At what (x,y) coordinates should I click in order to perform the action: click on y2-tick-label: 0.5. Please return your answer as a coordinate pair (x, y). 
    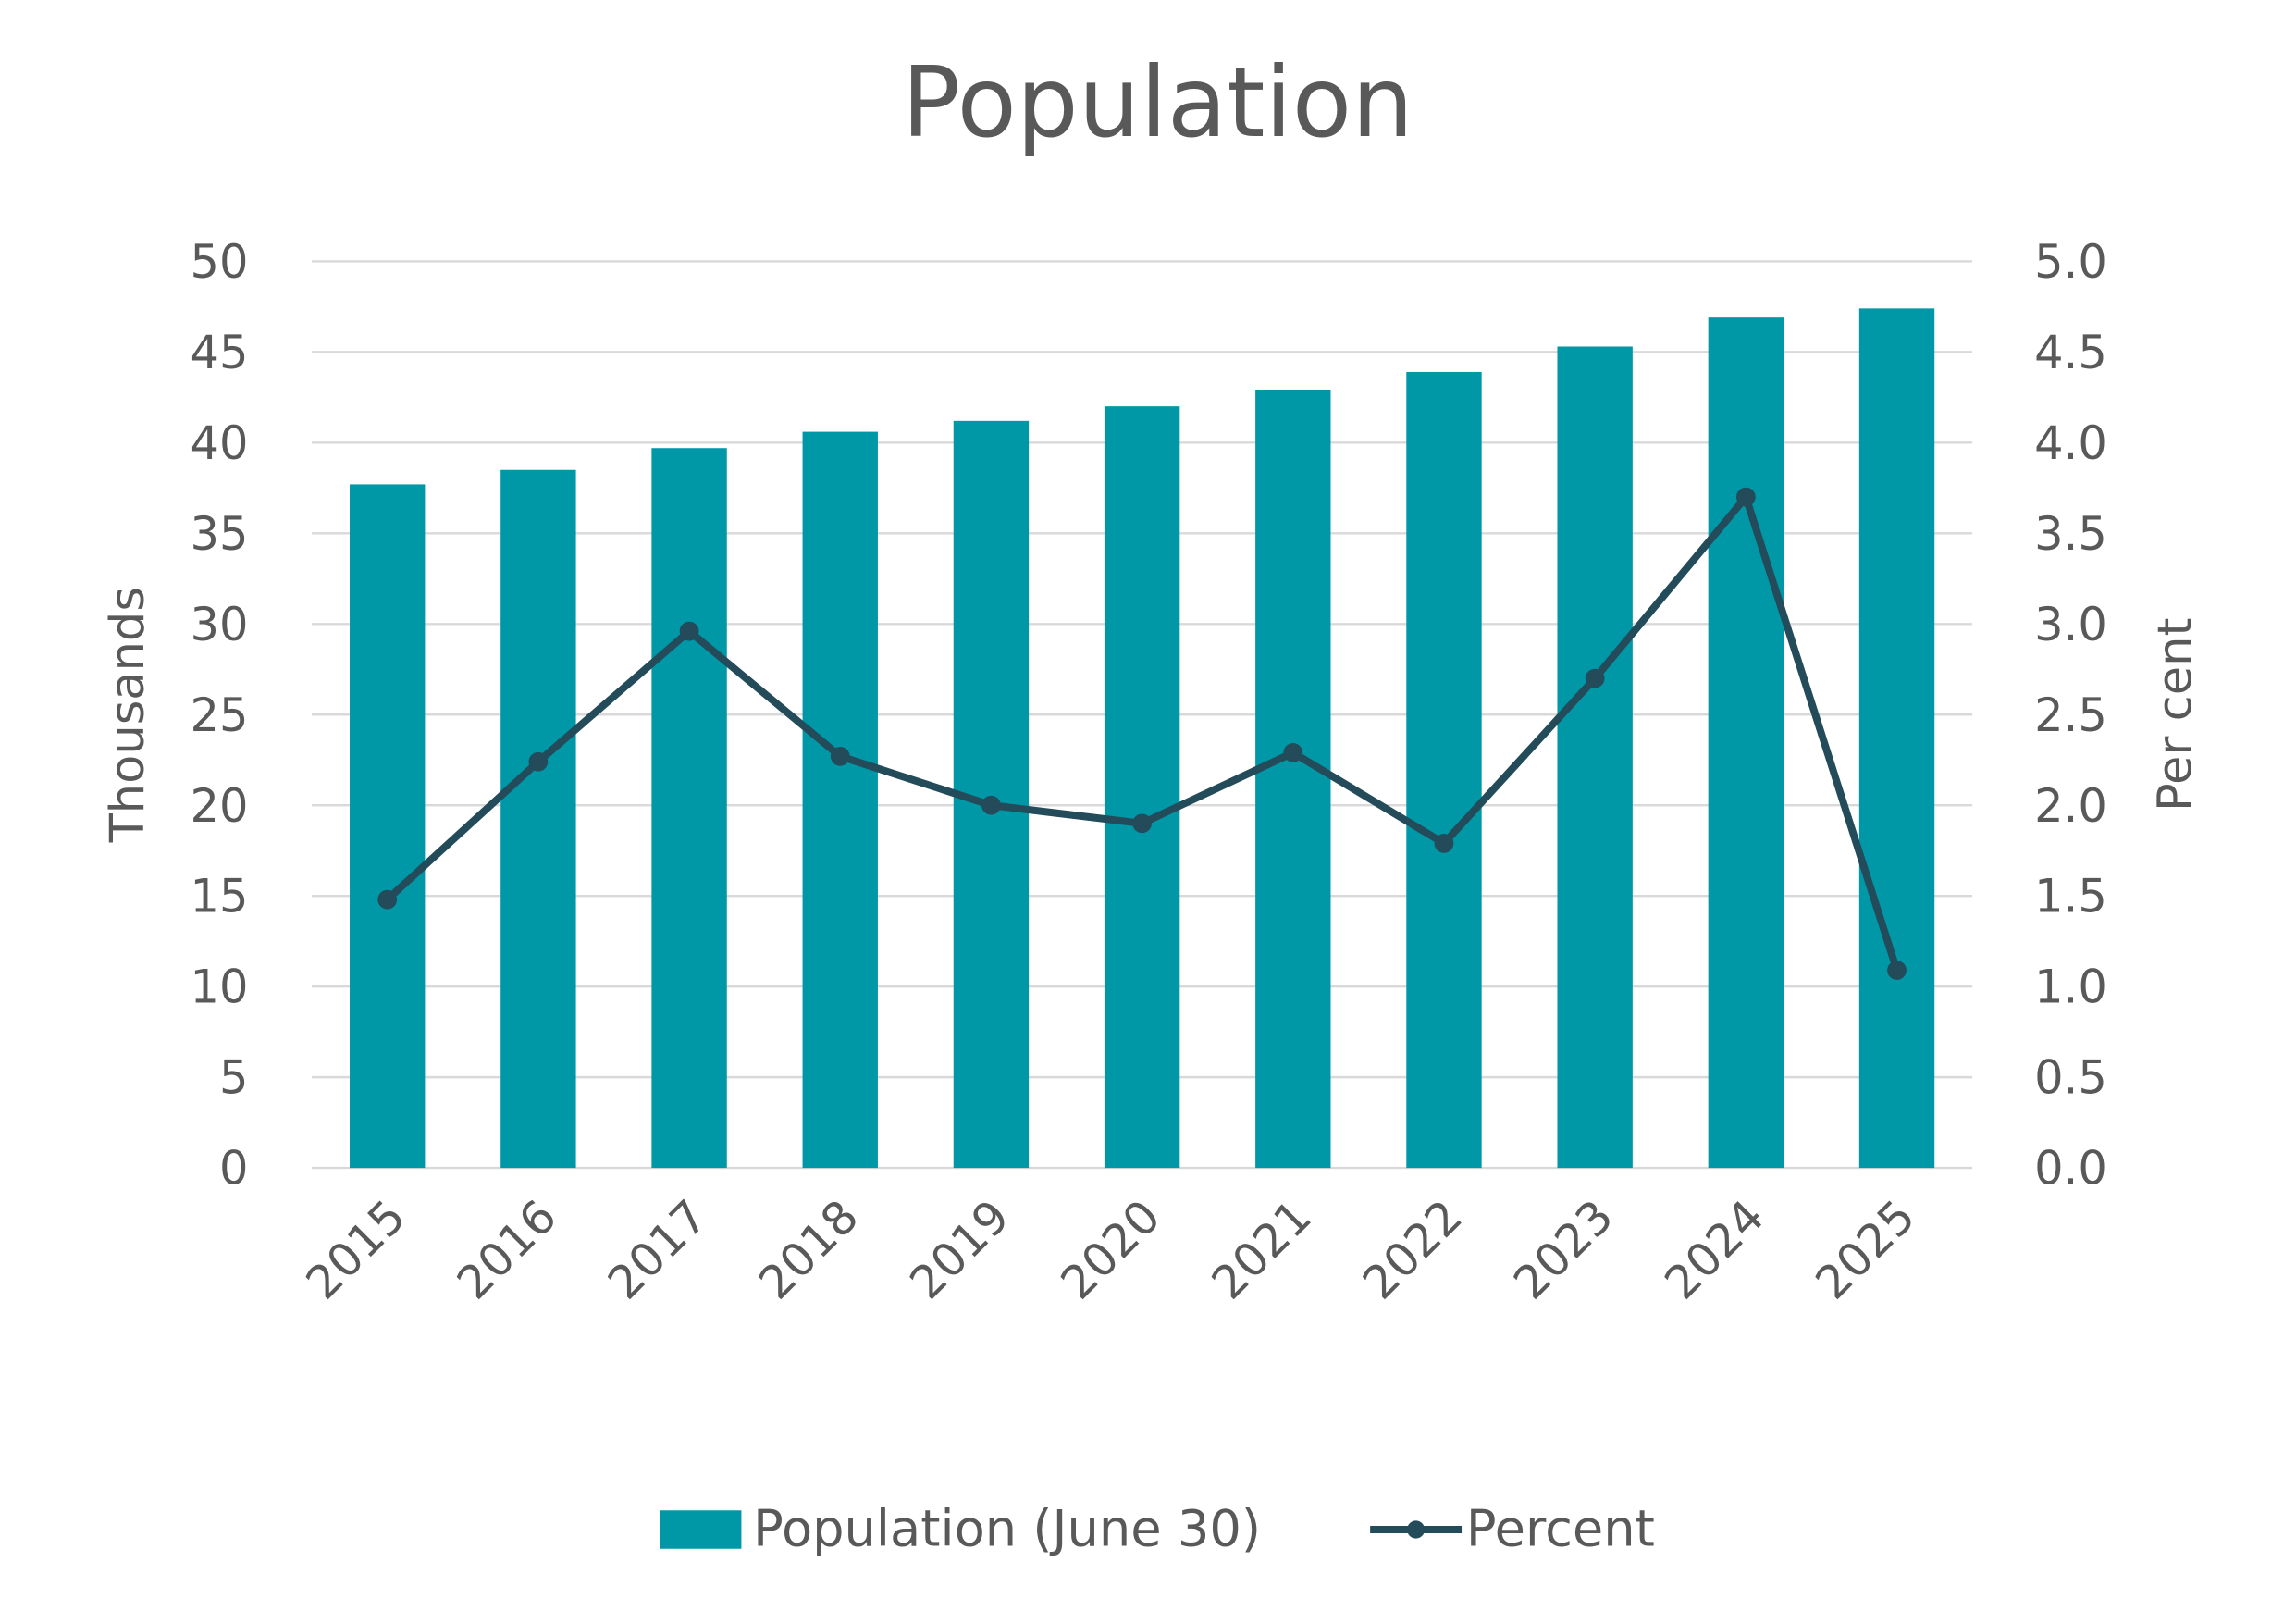
    Looking at the image, I should click on (2070, 1078).